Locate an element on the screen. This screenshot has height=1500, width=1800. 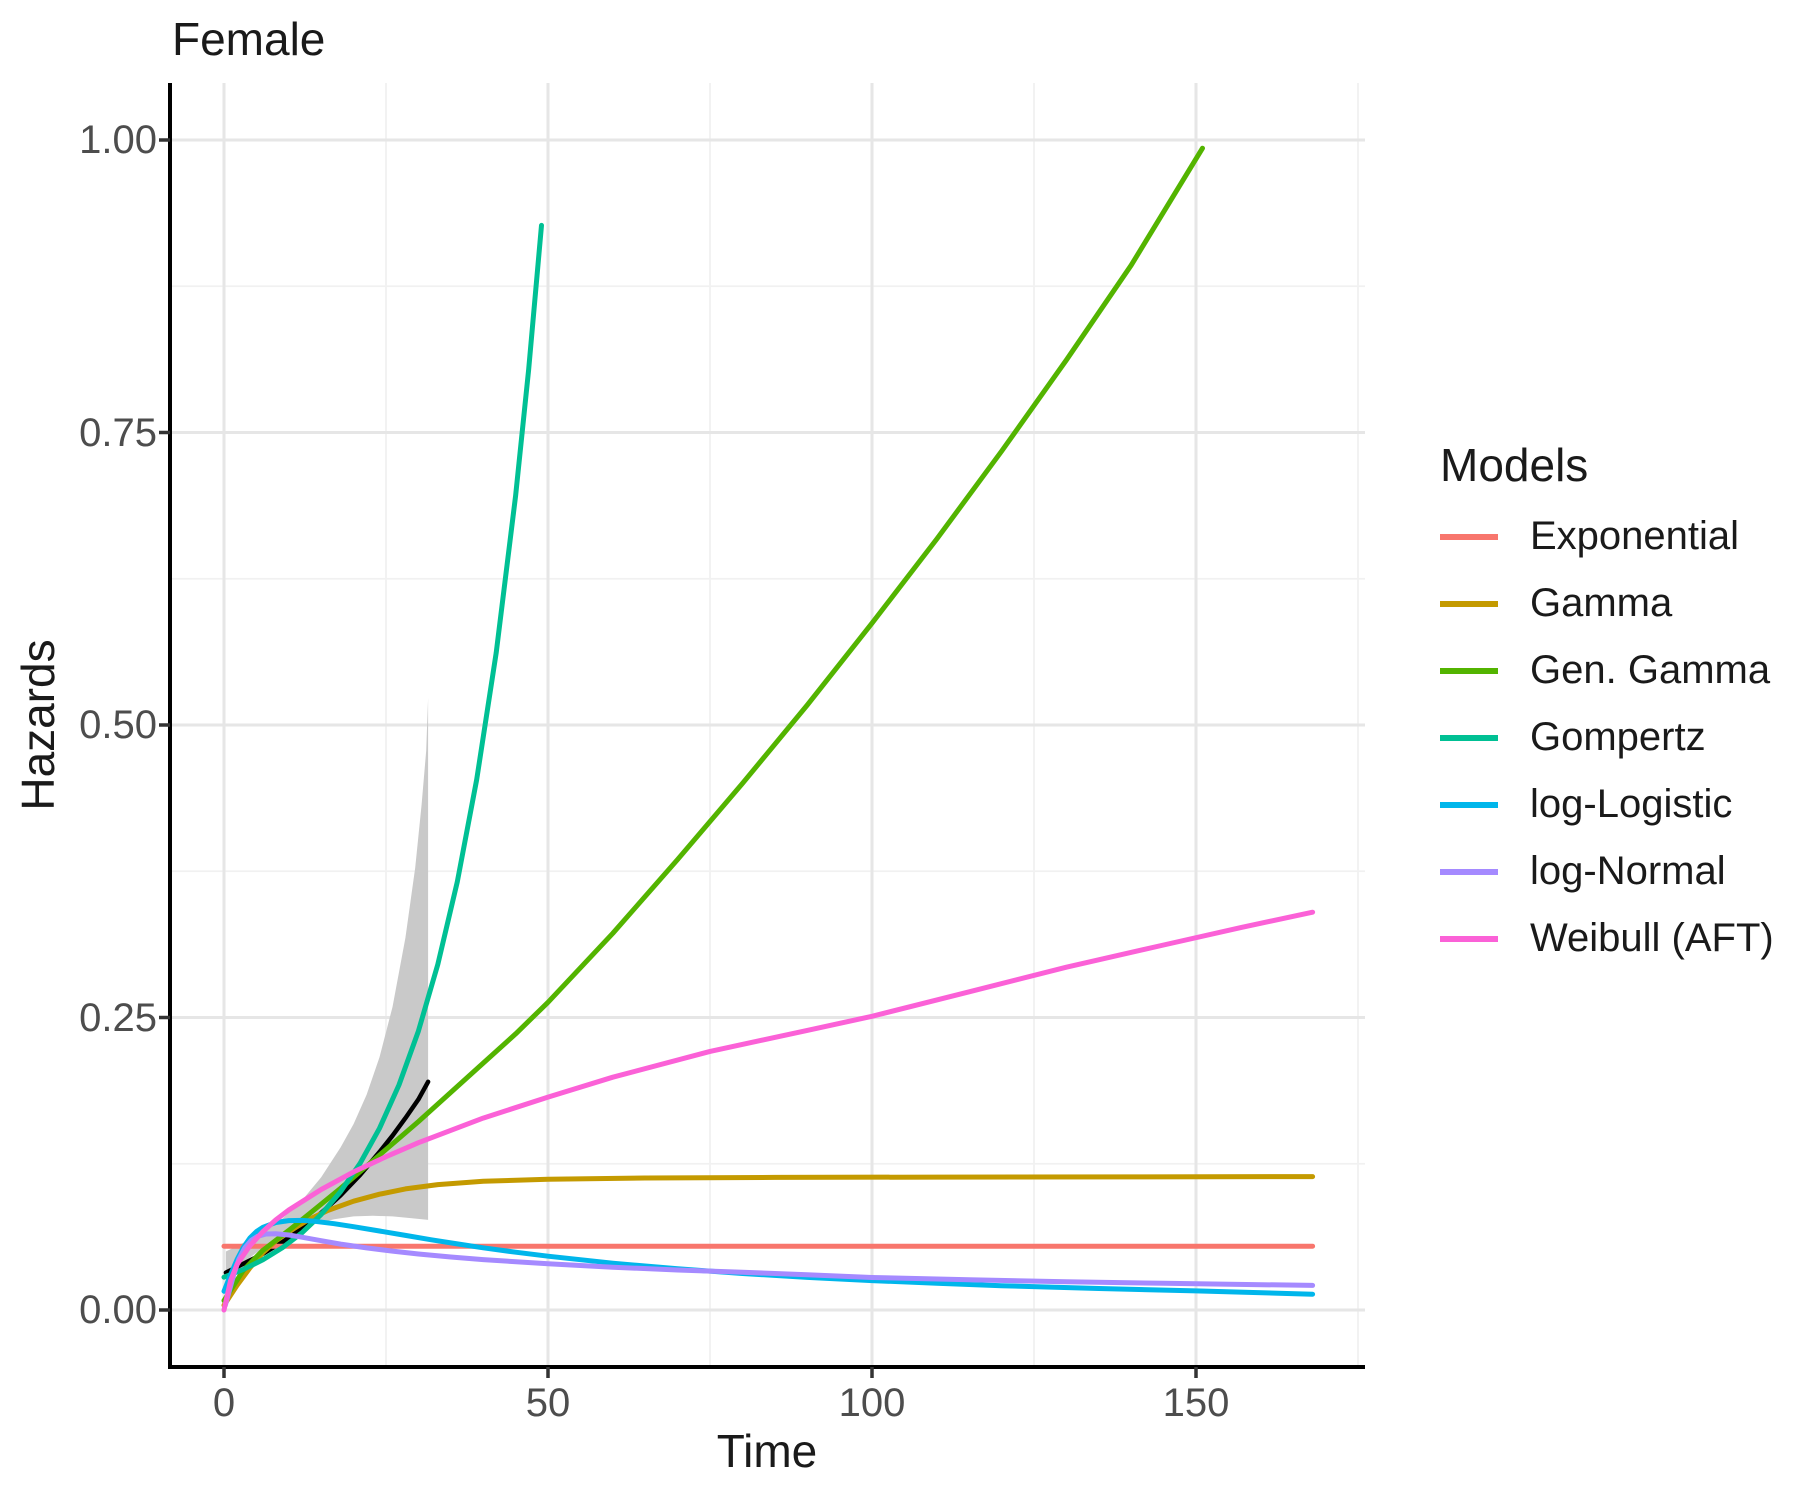
legend-entry: Gompertz is located at coordinates (1615, 737).